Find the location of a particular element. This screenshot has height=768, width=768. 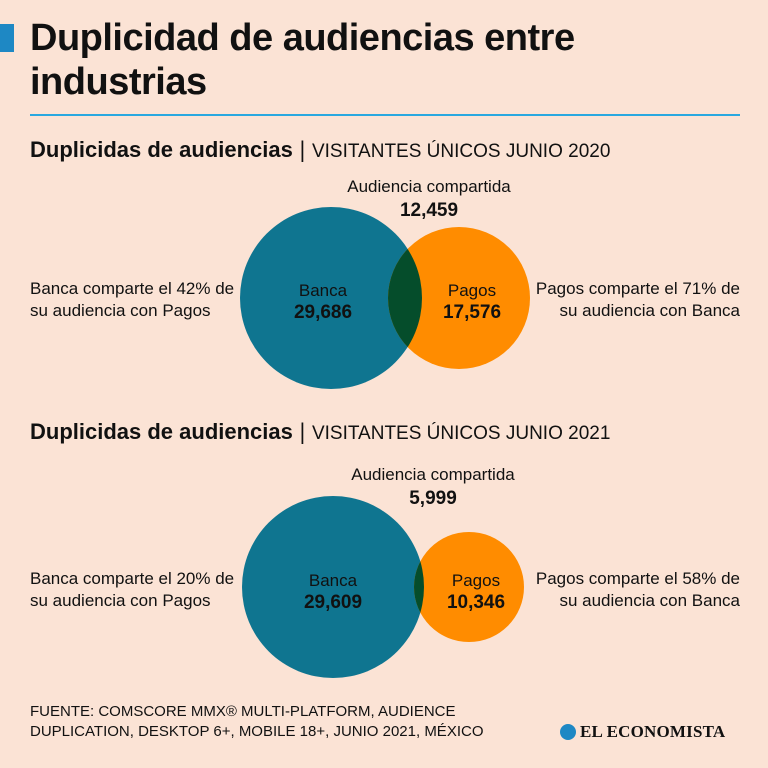

brand-logo: EL ECONOMISTA is located at coordinates (642, 732).